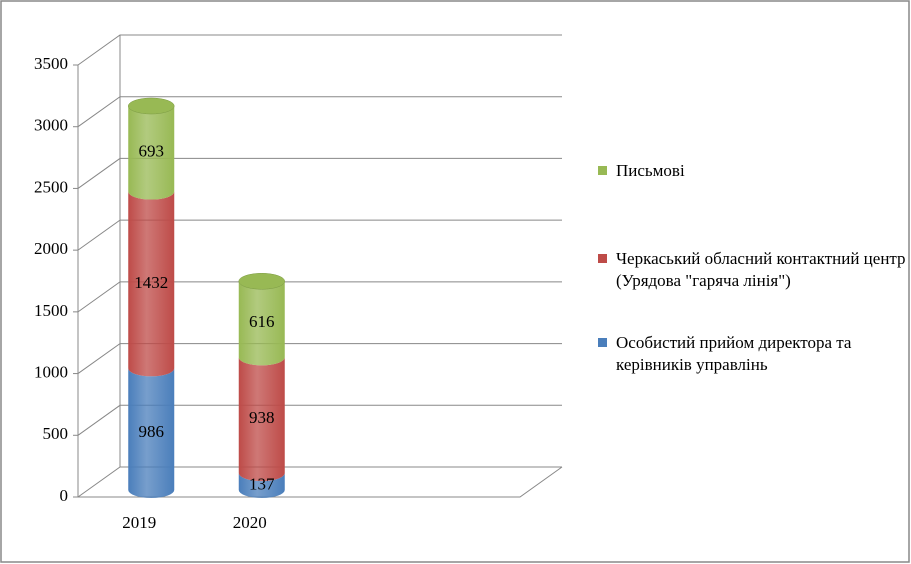 Image resolution: width=911 pixels, height=564 pixels. What do you see at coordinates (51, 186) in the screenshot?
I see `y-tick-label: 2500` at bounding box center [51, 186].